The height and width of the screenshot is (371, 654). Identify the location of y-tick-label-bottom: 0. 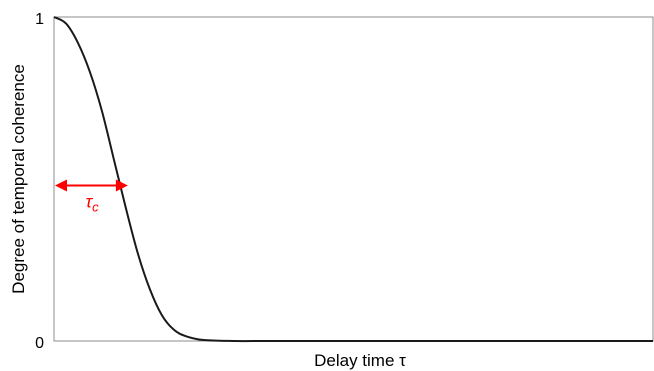
(39, 343).